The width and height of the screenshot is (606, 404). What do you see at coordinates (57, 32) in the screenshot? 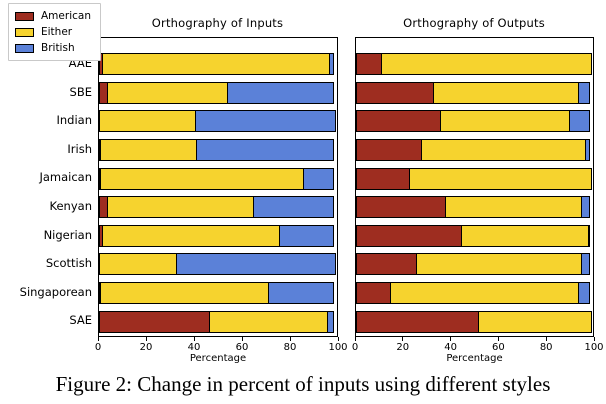
I see `legend-label: Either` at bounding box center [57, 32].